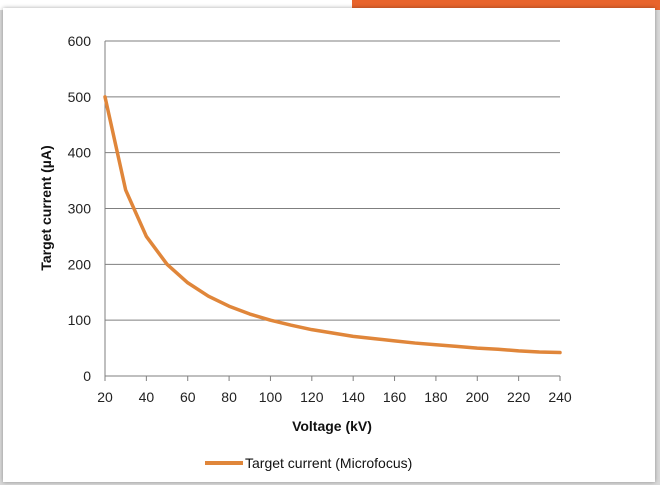 This screenshot has height=485, width=660. Describe the element at coordinates (519, 397) in the screenshot. I see `x-tick-label: 220` at that location.